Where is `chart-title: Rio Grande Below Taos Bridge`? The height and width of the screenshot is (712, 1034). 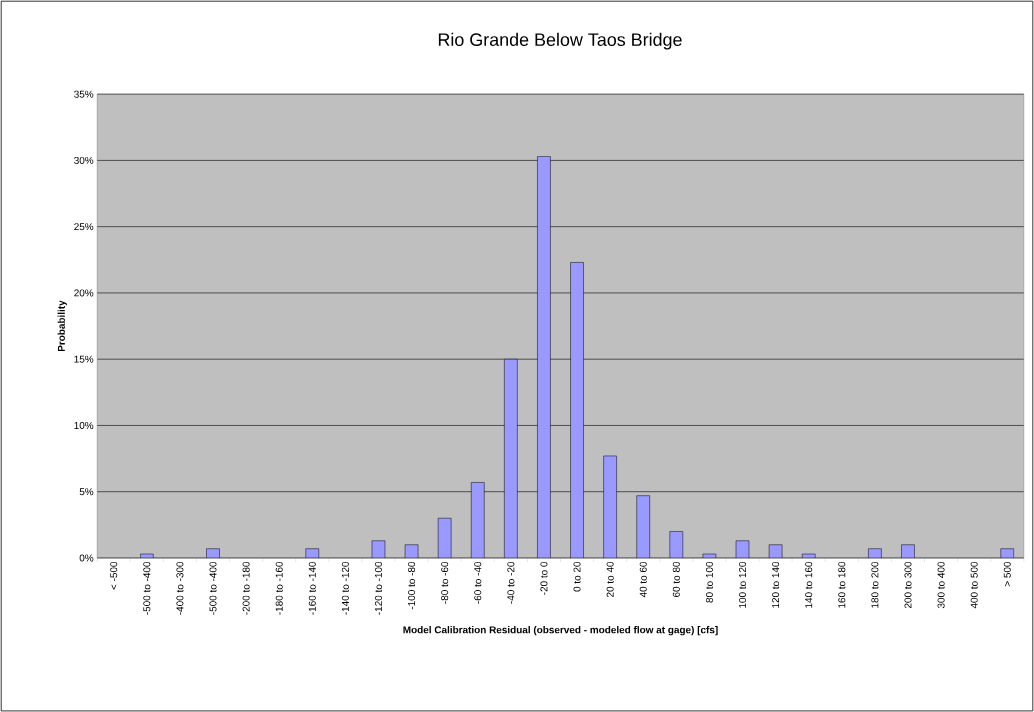
chart-title: Rio Grande Below Taos Bridge is located at coordinates (560, 41).